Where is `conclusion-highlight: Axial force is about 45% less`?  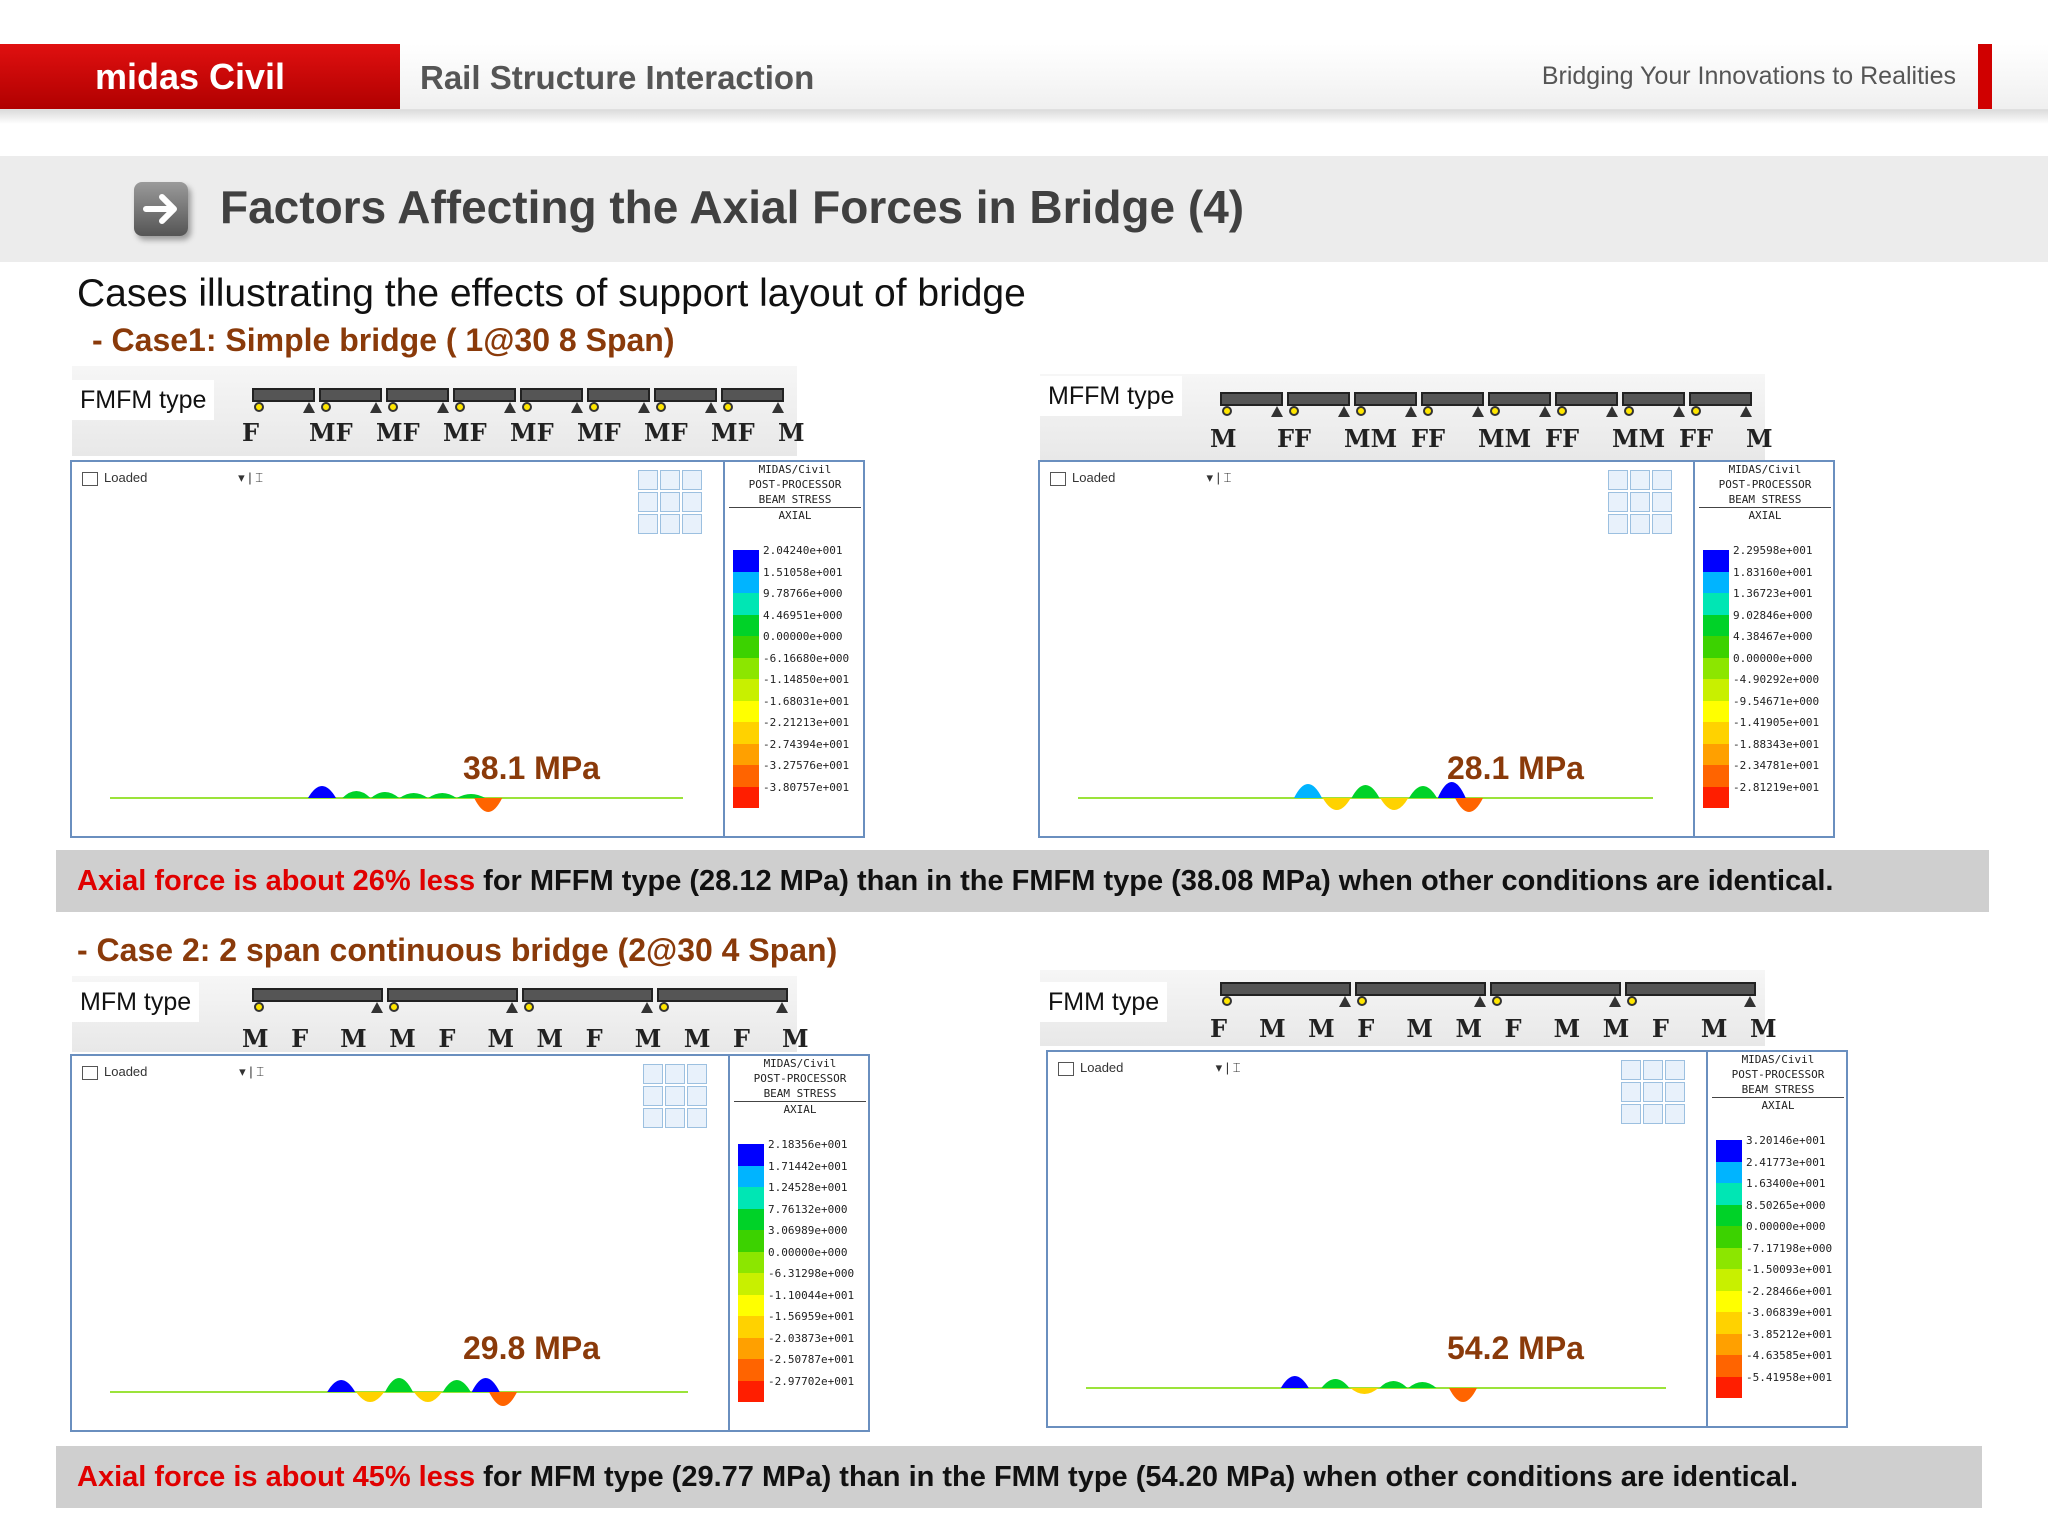 conclusion-highlight: Axial force is about 45% less is located at coordinates (276, 1477).